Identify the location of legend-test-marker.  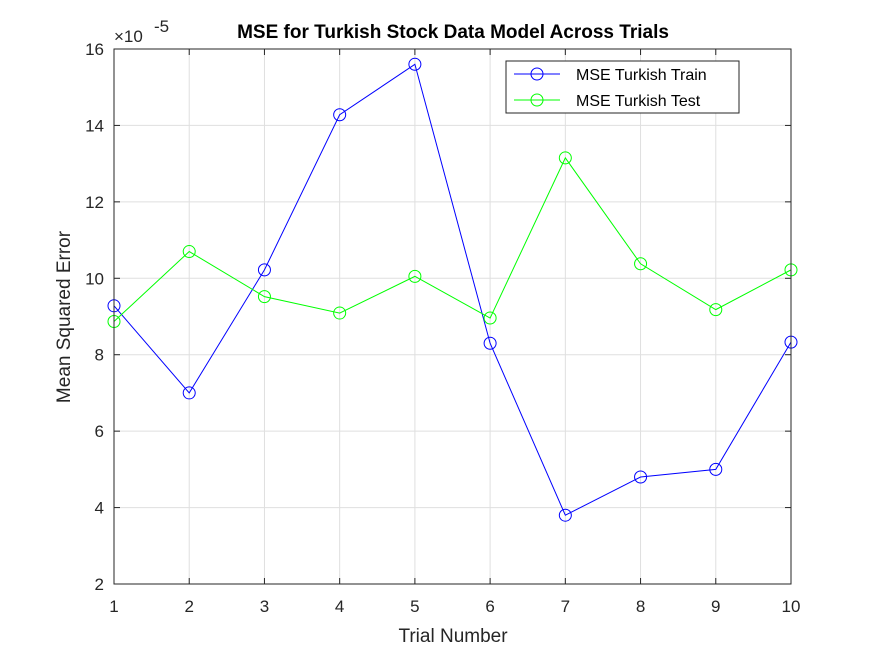
(537, 100).